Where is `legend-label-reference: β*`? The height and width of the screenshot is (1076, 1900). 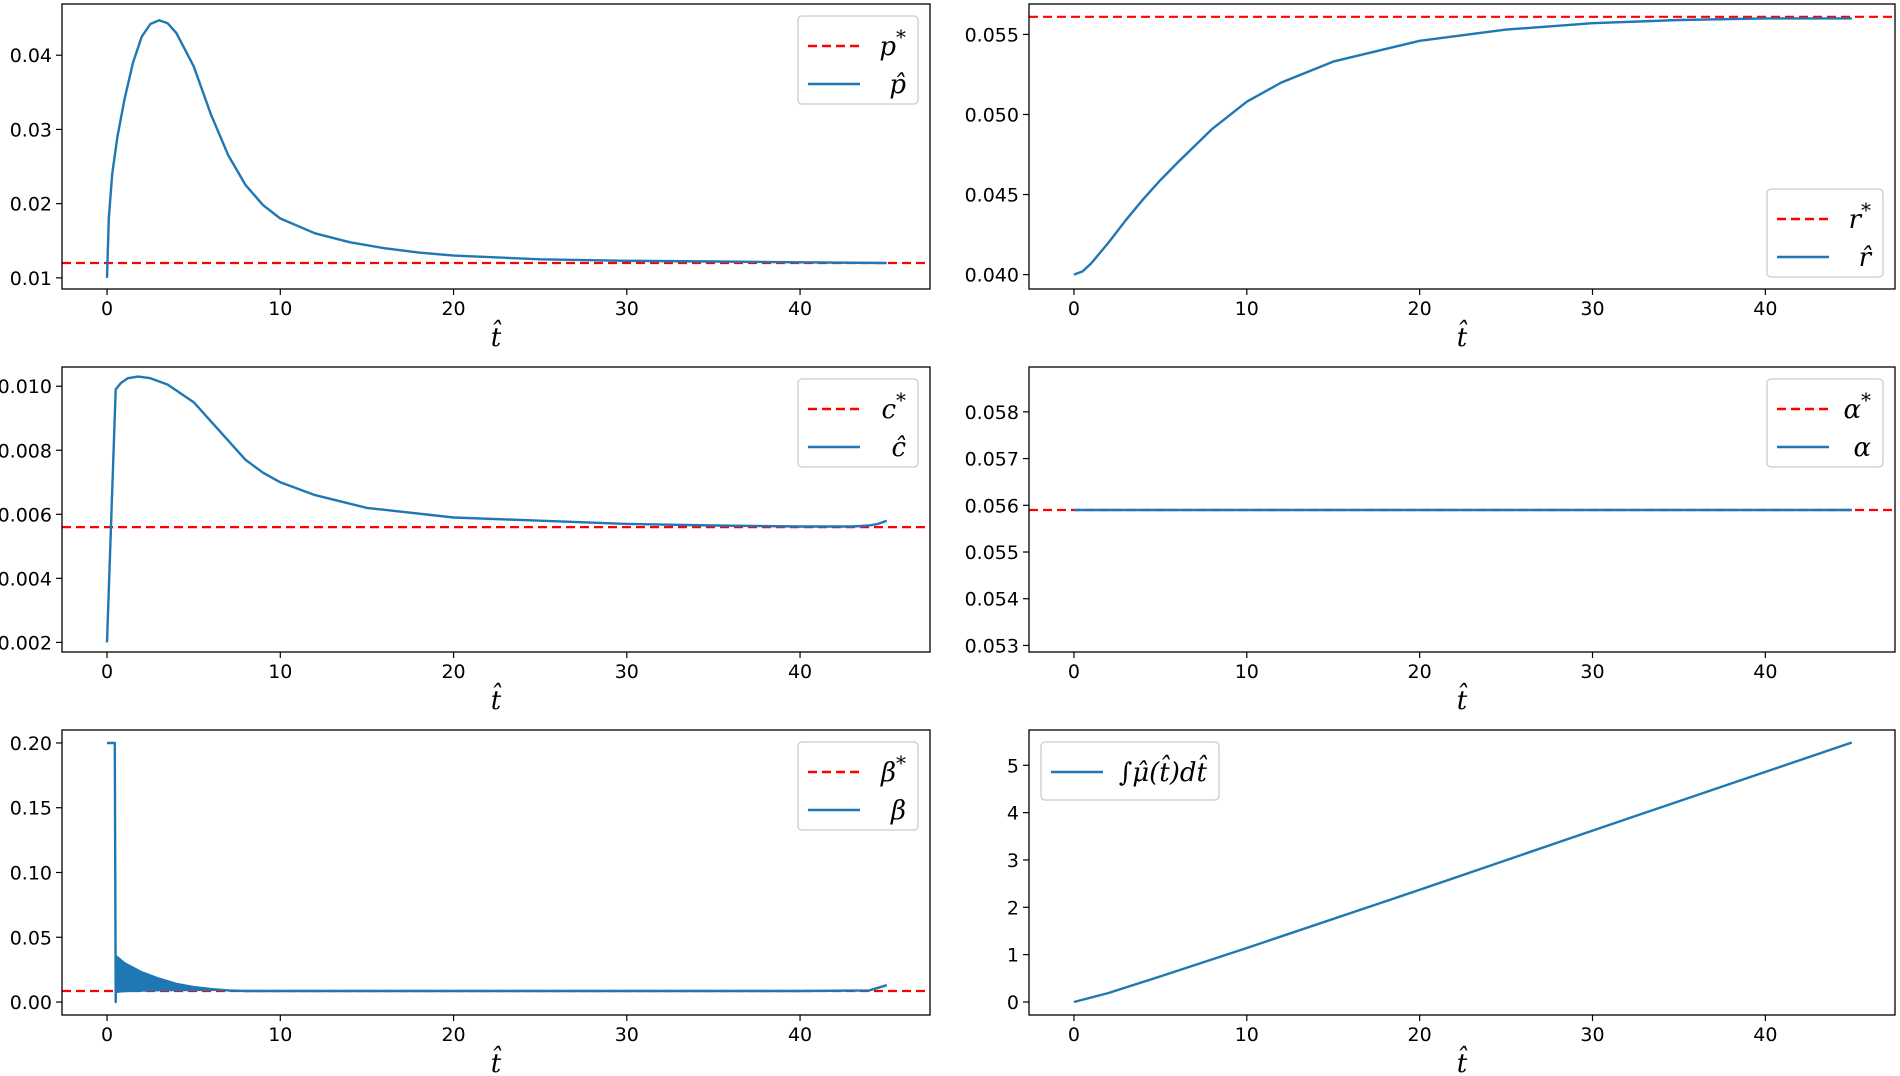
legend-label-reference: β* is located at coordinates (893, 769).